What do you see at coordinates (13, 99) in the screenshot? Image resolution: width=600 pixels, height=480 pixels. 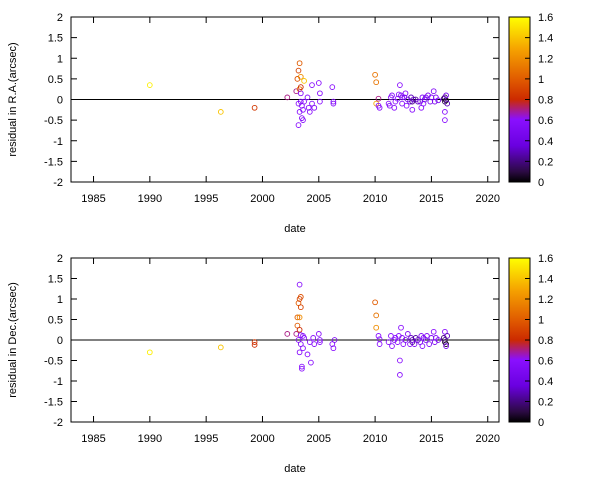 I see `y-axis-label: residual in R.A.(arcsec)` at bounding box center [13, 99].